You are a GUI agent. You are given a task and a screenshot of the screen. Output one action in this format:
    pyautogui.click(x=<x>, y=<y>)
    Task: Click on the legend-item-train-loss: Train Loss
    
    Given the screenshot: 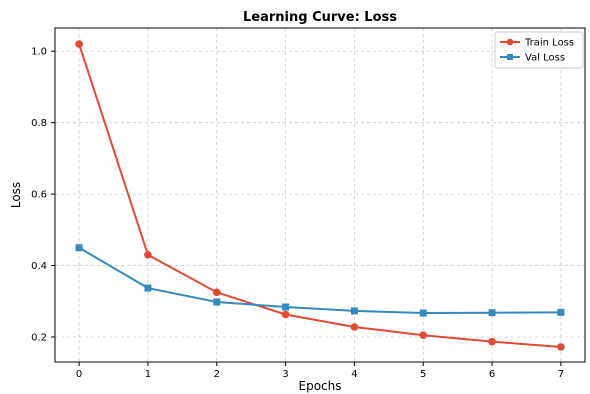 What is the action you would take?
    pyautogui.click(x=537, y=43)
    